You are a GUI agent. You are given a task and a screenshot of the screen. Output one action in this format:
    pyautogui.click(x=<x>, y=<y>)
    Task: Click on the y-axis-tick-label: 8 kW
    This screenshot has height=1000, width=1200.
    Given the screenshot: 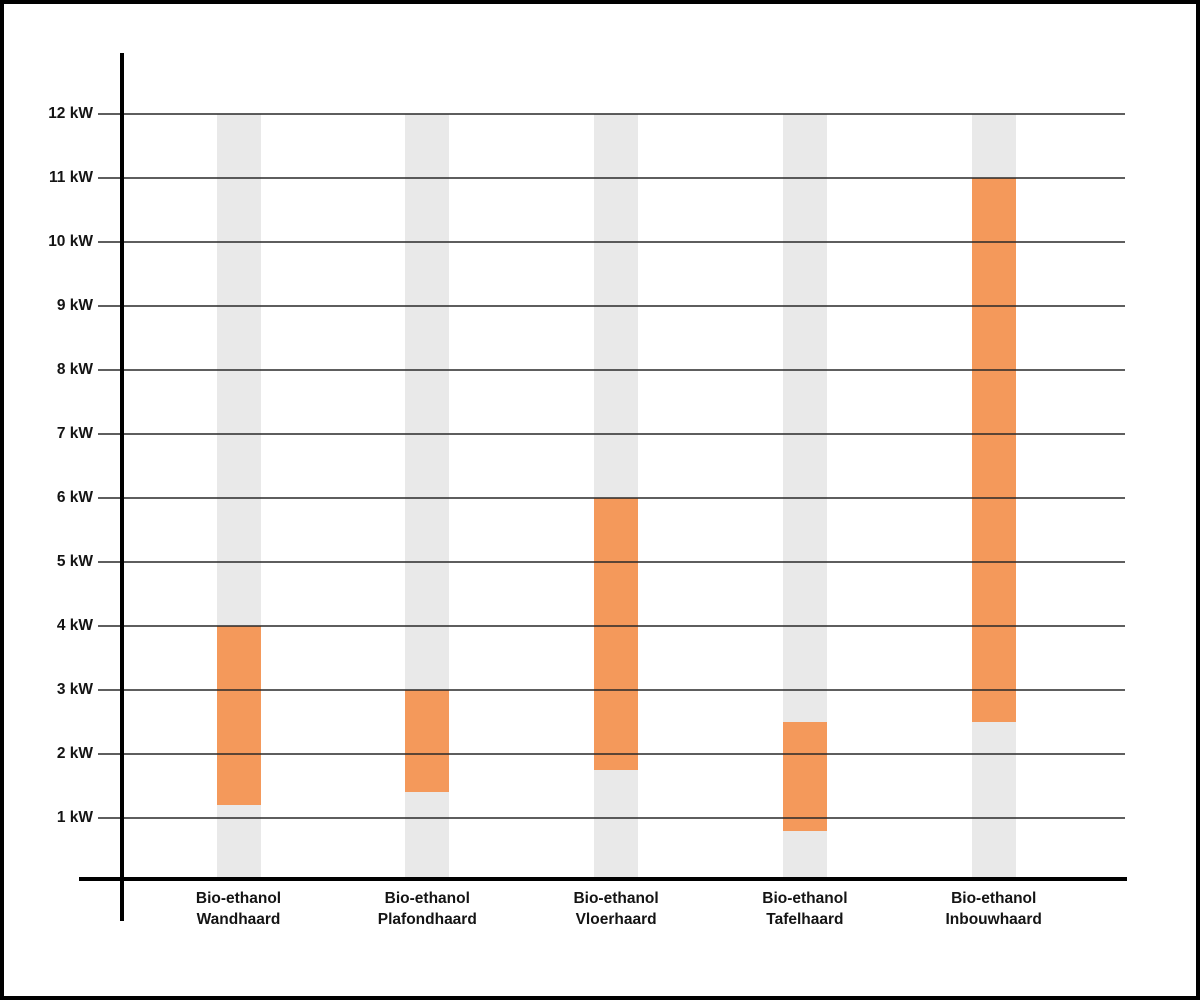 What is the action you would take?
    pyautogui.click(x=74, y=369)
    